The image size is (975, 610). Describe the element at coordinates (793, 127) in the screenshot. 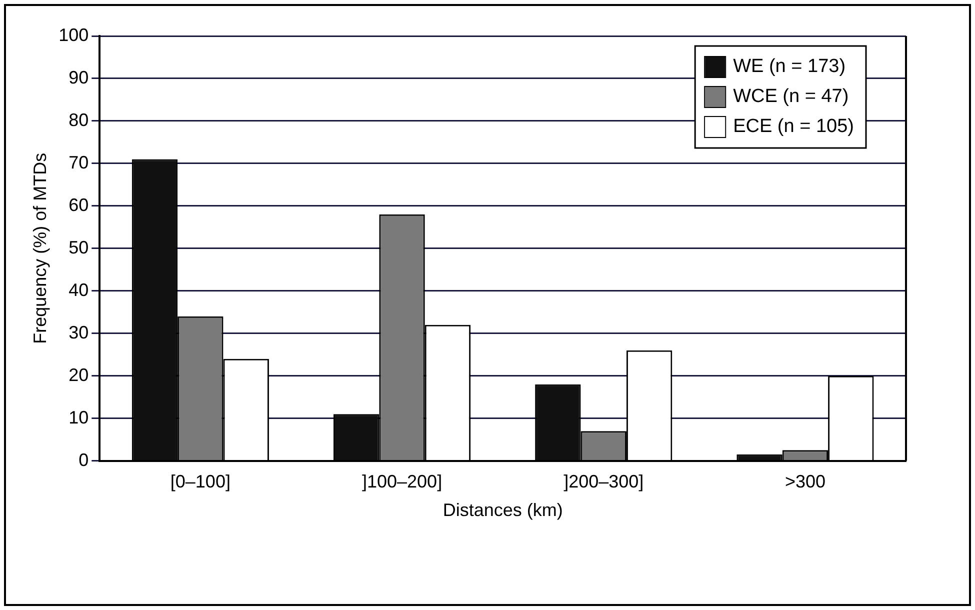

I see `legend-label: ECE (n = 105)` at that location.